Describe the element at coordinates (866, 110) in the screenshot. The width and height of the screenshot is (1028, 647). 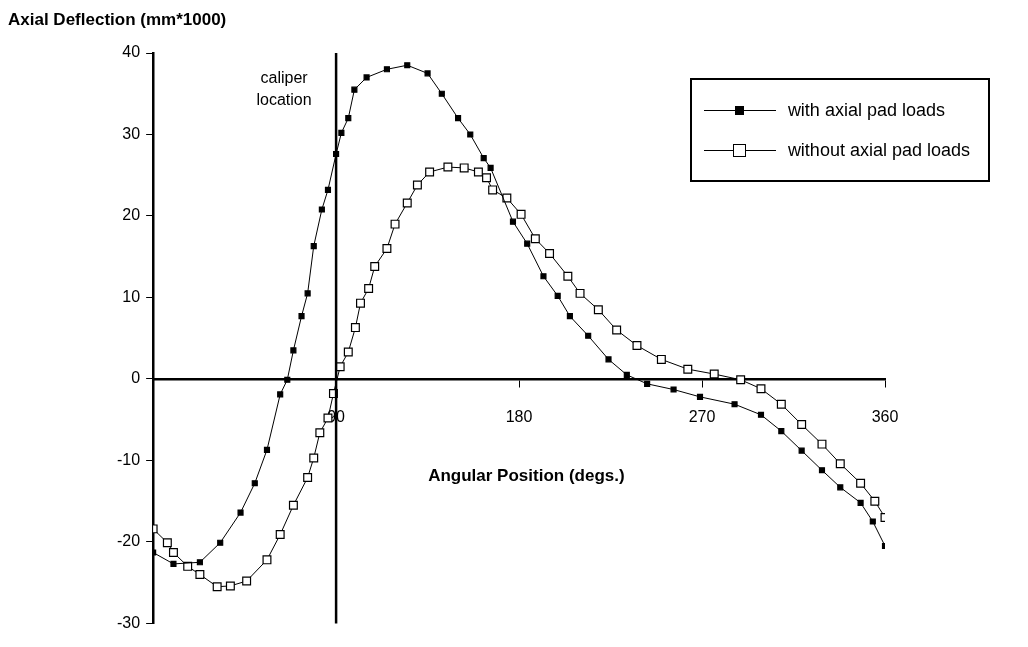
I see `legend-label: with axial pad loads` at that location.